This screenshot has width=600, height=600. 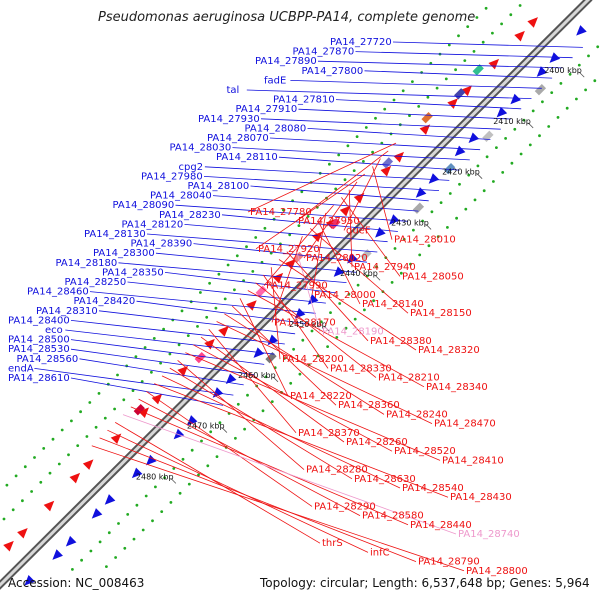 I want to click on plus-gene-label: PA14_28250, so click(x=96, y=282).